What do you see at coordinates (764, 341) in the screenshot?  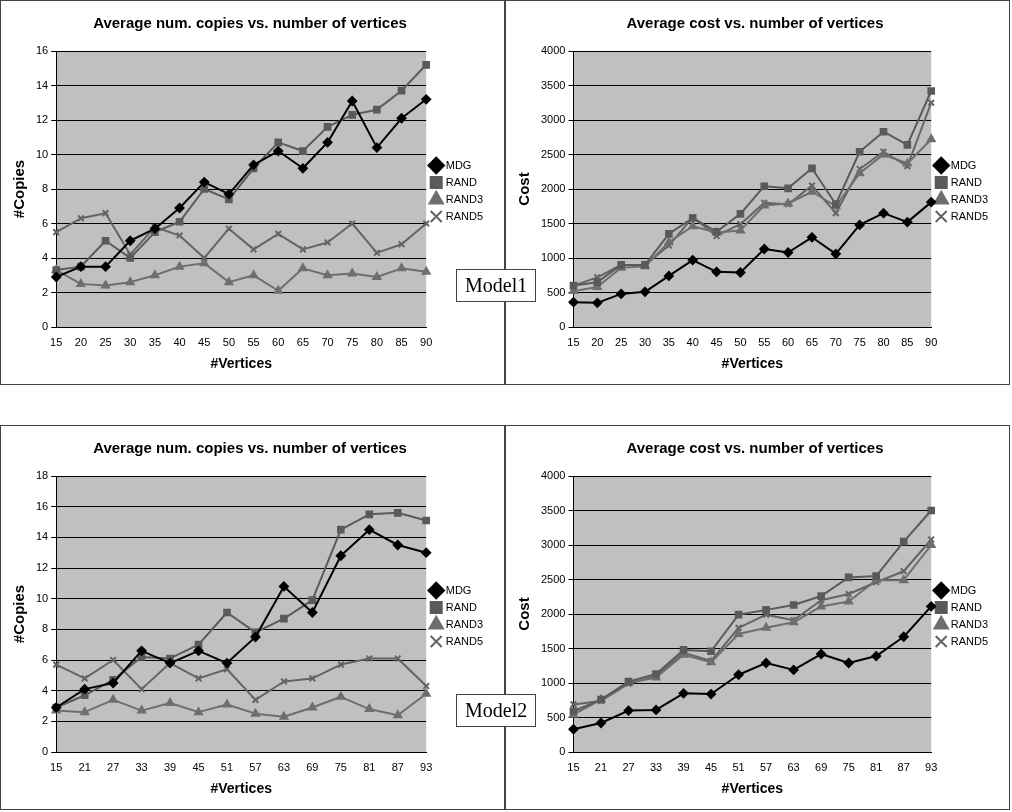 I see `x-tick-label: 55` at bounding box center [764, 341].